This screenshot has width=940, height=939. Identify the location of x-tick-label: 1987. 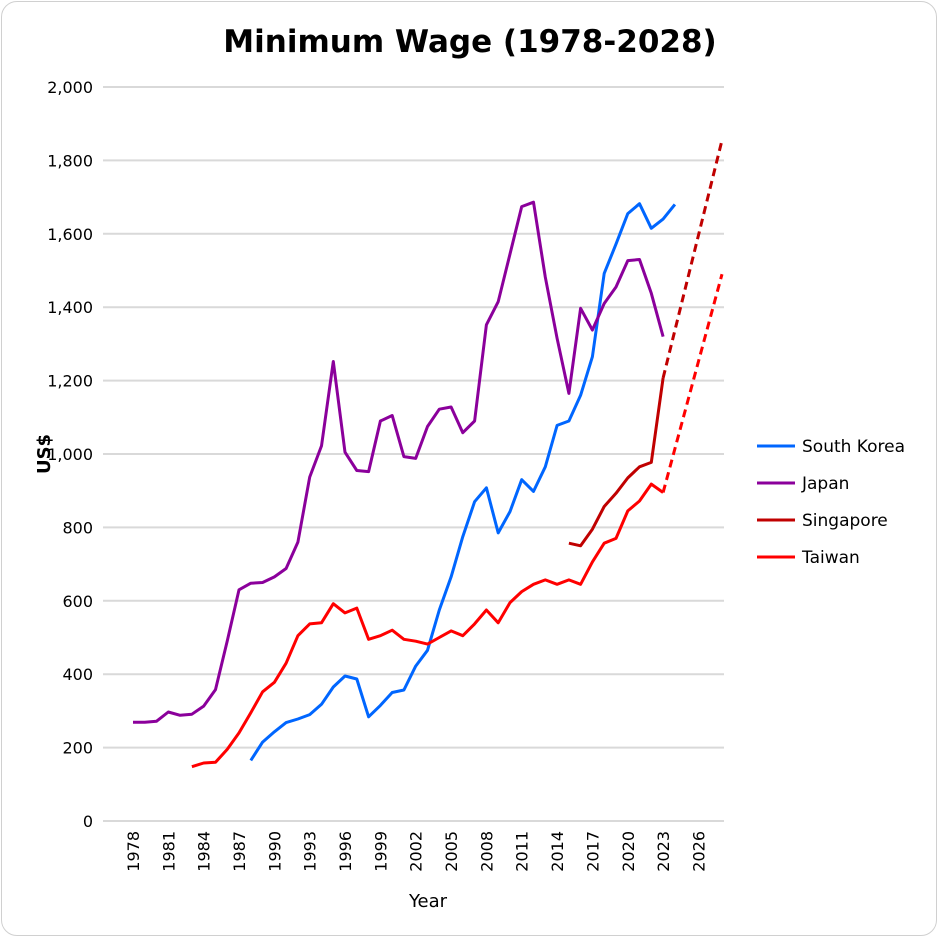
(239, 851).